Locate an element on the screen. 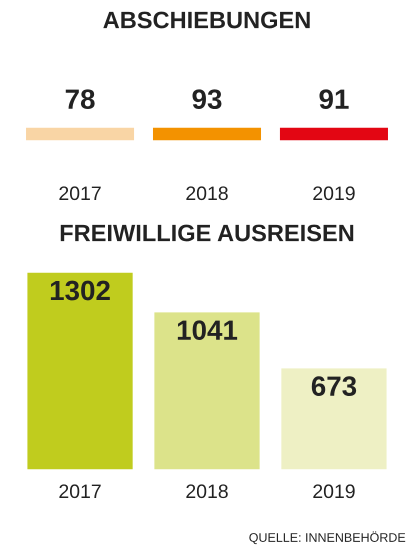 This screenshot has width=414, height=552. category-label: 2018 is located at coordinates (207, 491).